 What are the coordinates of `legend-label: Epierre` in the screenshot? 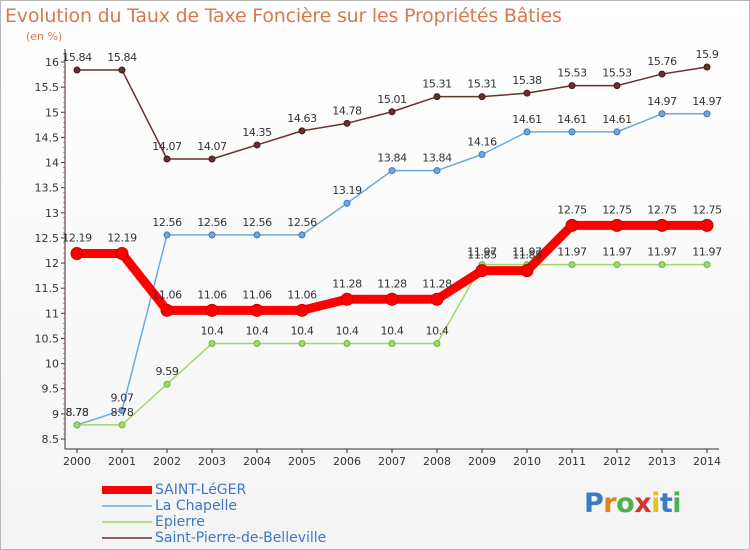 It's located at (180, 522).